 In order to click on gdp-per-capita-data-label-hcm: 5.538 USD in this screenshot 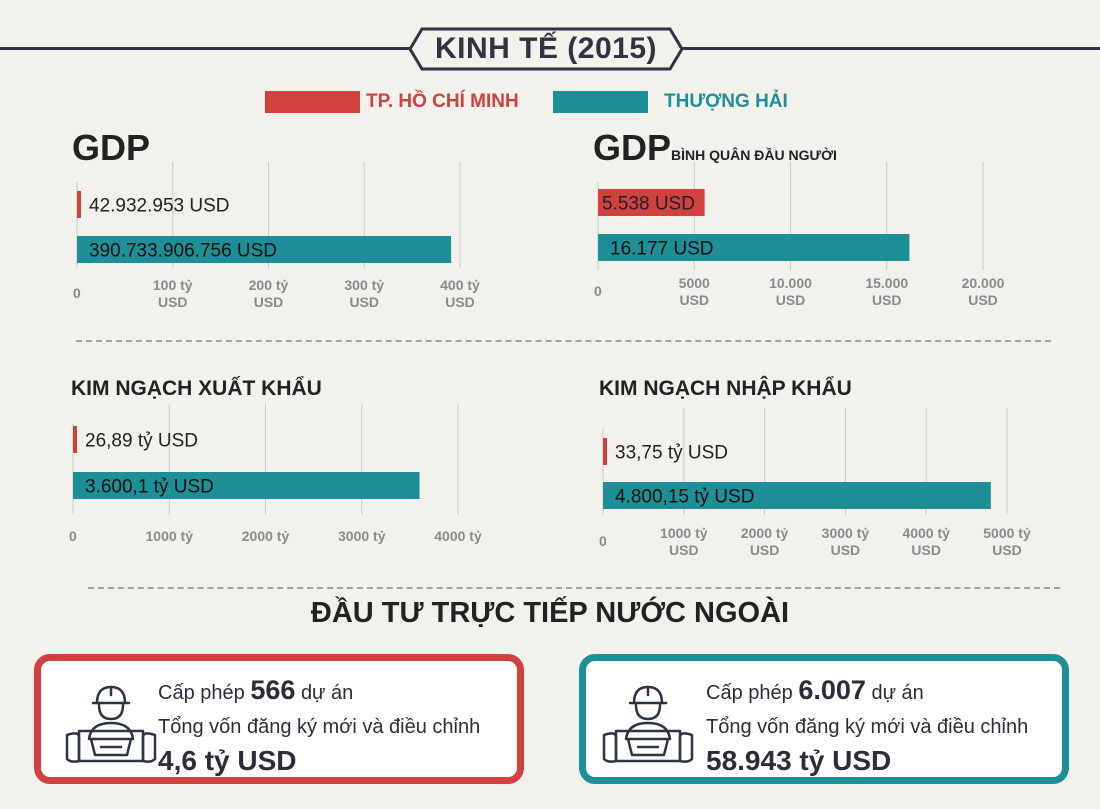, I will do `click(648, 204)`.